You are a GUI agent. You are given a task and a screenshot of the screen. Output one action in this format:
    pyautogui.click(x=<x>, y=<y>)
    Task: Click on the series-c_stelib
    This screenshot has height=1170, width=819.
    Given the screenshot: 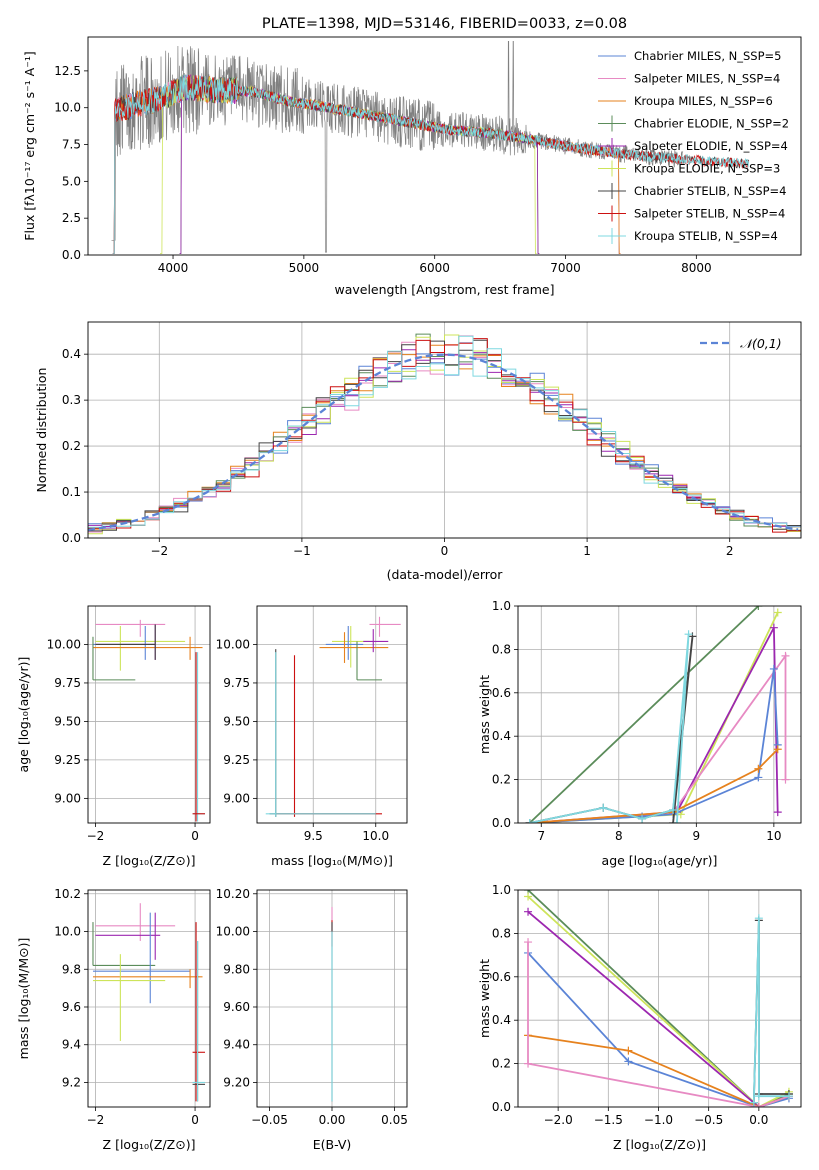 What is the action you would take?
    pyautogui.click(x=611, y=727)
    